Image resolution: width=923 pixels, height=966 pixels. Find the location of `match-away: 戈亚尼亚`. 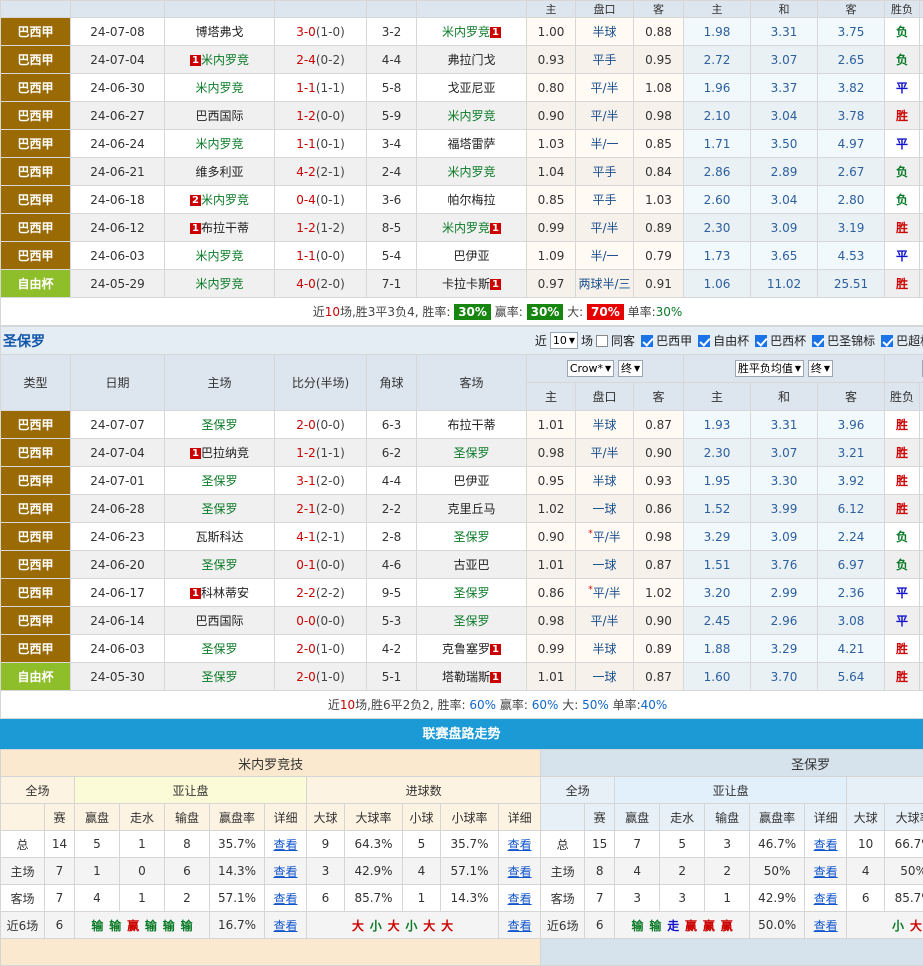

match-away: 戈亚尼亚 is located at coordinates (472, 88).